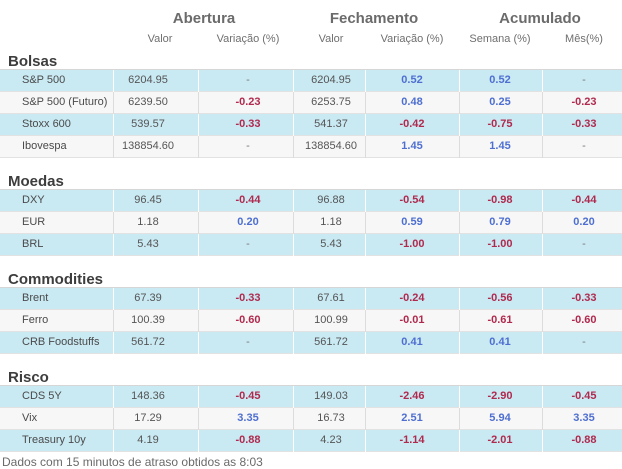  What do you see at coordinates (311, 147) in the screenshot?
I see `table-row: Ibovespa 138854.60 - 138854.60 1.45 1.45 -` at bounding box center [311, 147].